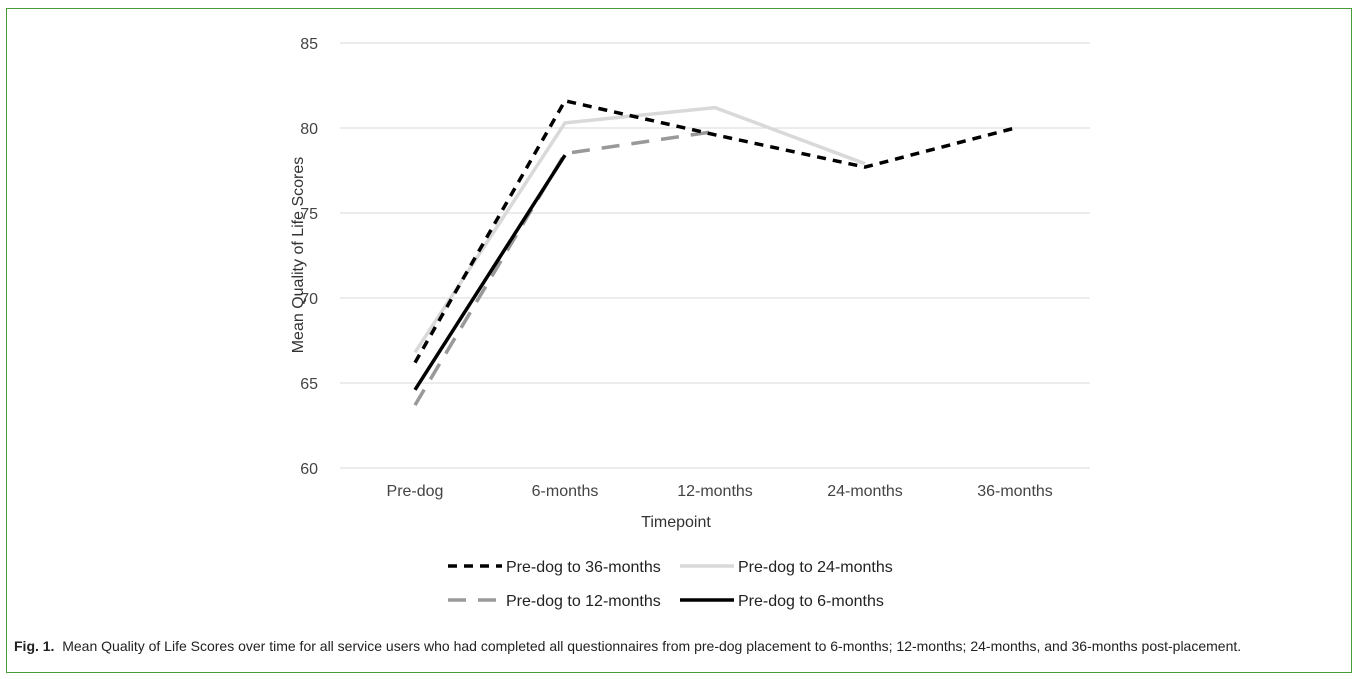  What do you see at coordinates (583, 567) in the screenshot?
I see `legend-label-1: Pre-dog to 36-months` at bounding box center [583, 567].